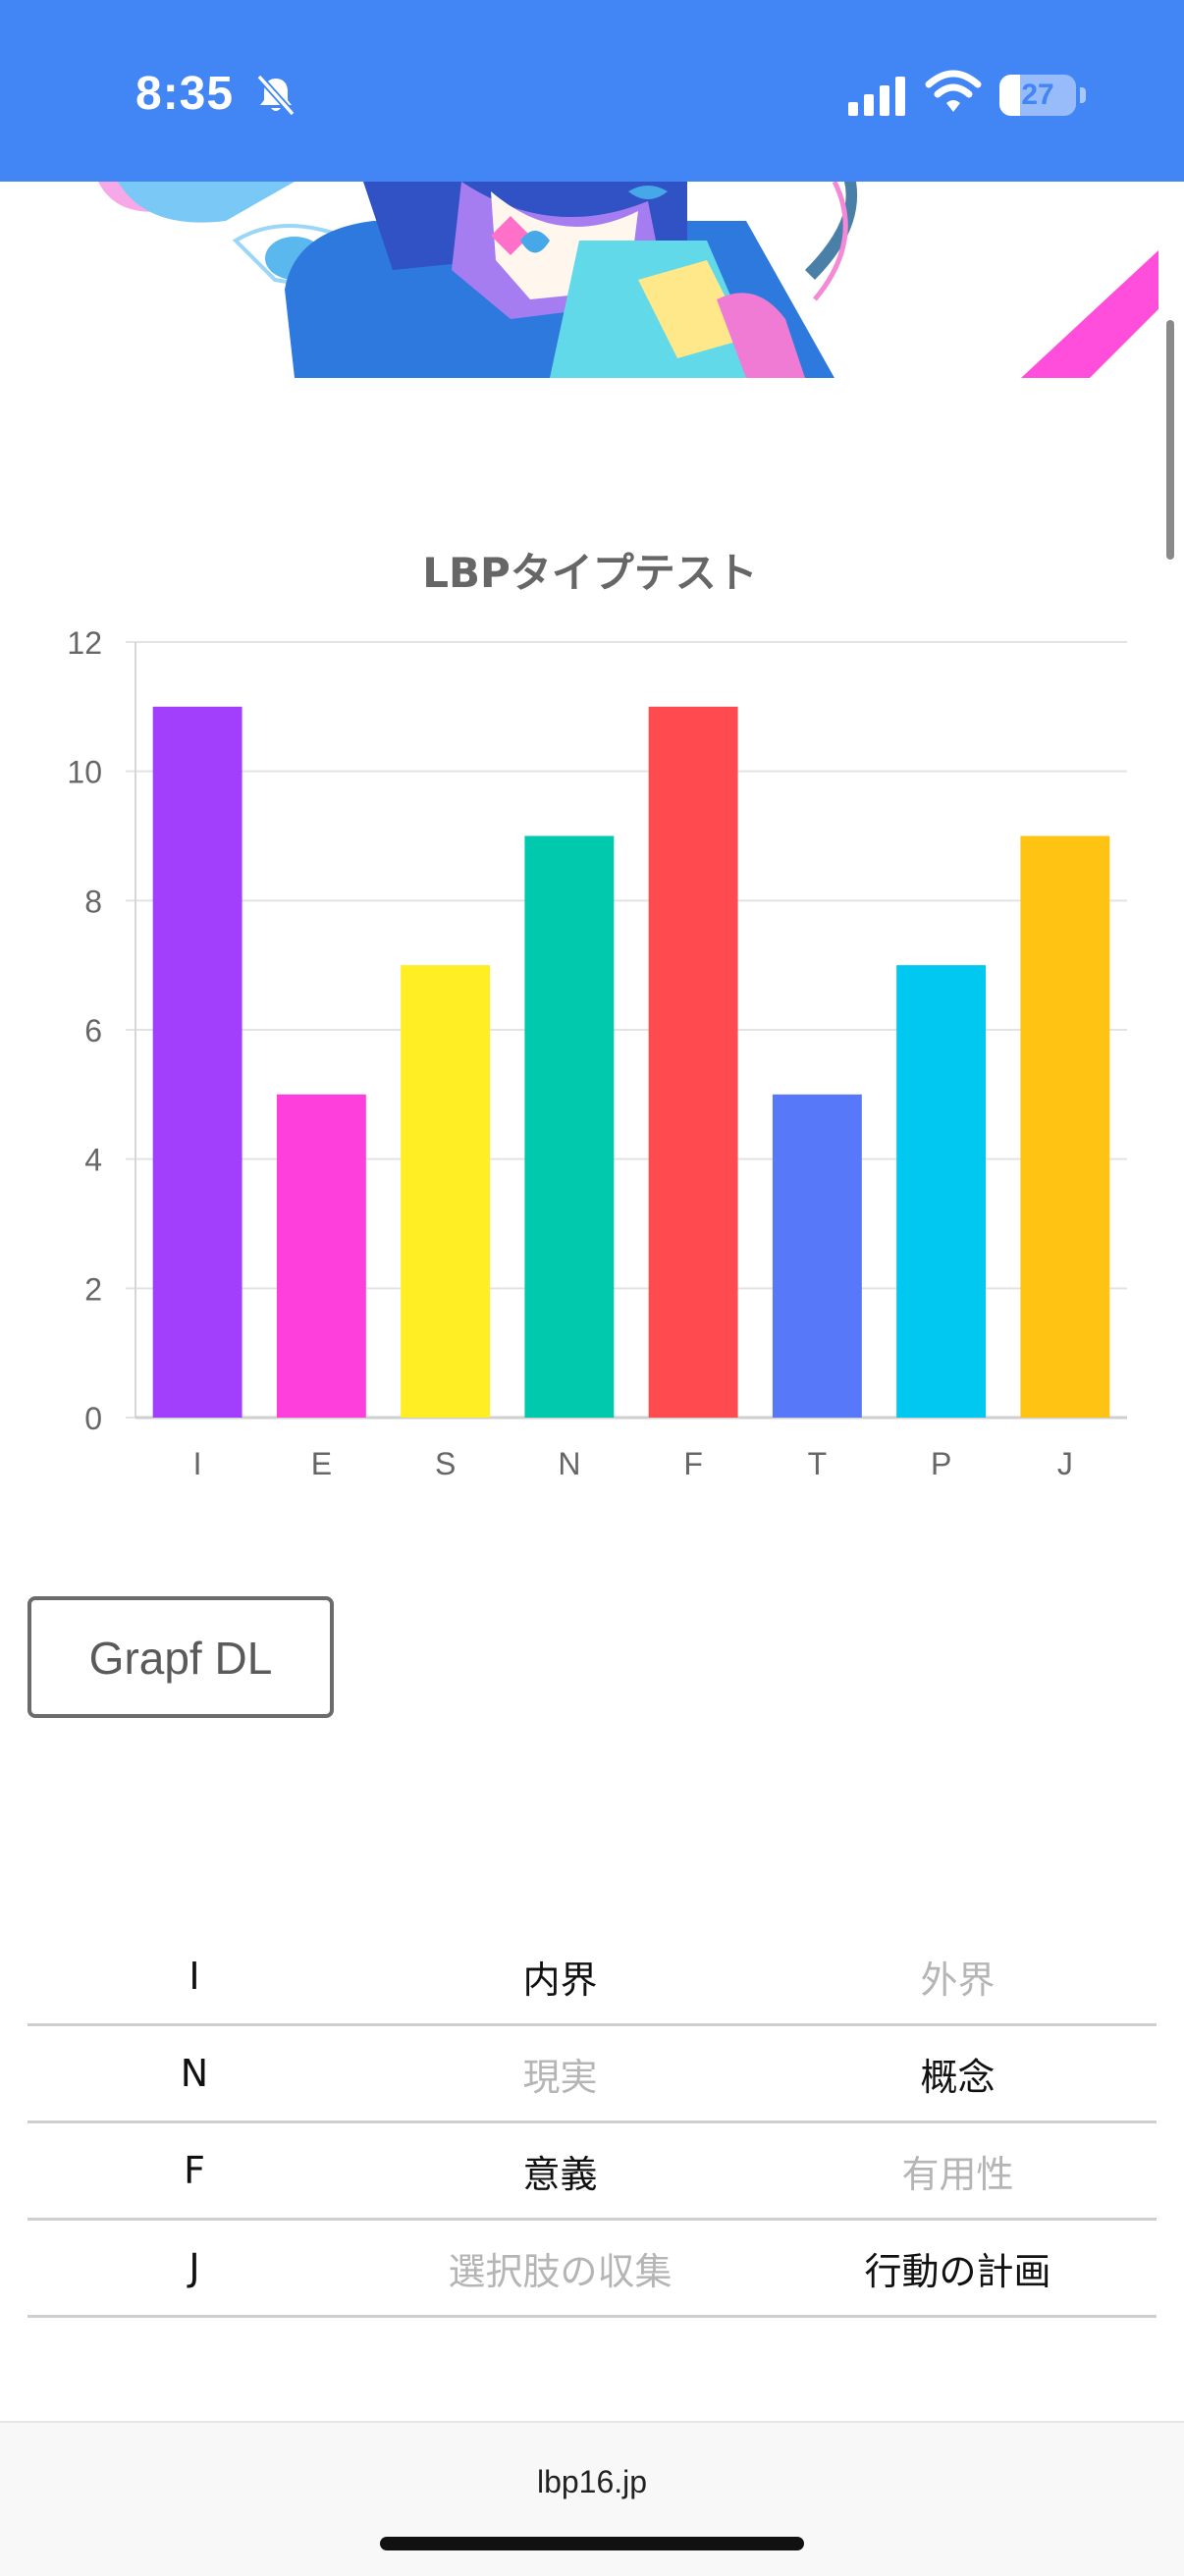  I want to click on bar-I, so click(197, 1062).